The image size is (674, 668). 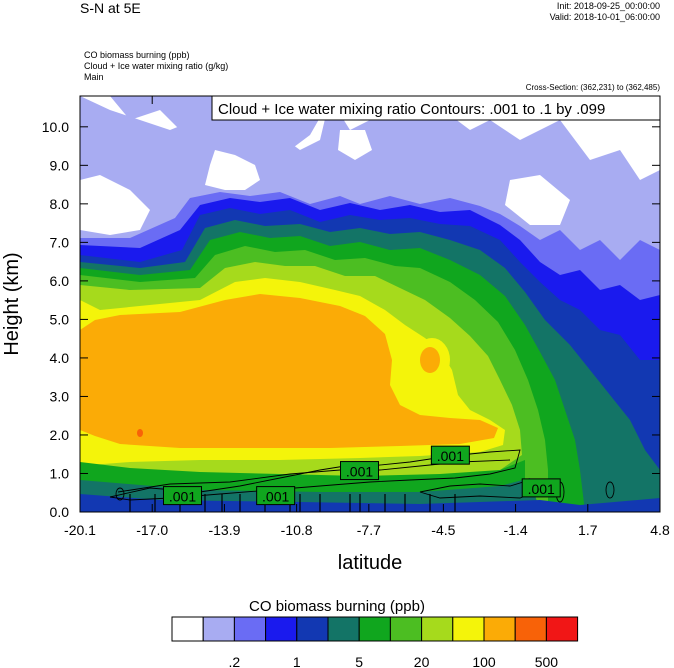 What do you see at coordinates (12, 303) in the screenshot?
I see `y-axis-label: Height (km)` at bounding box center [12, 303].